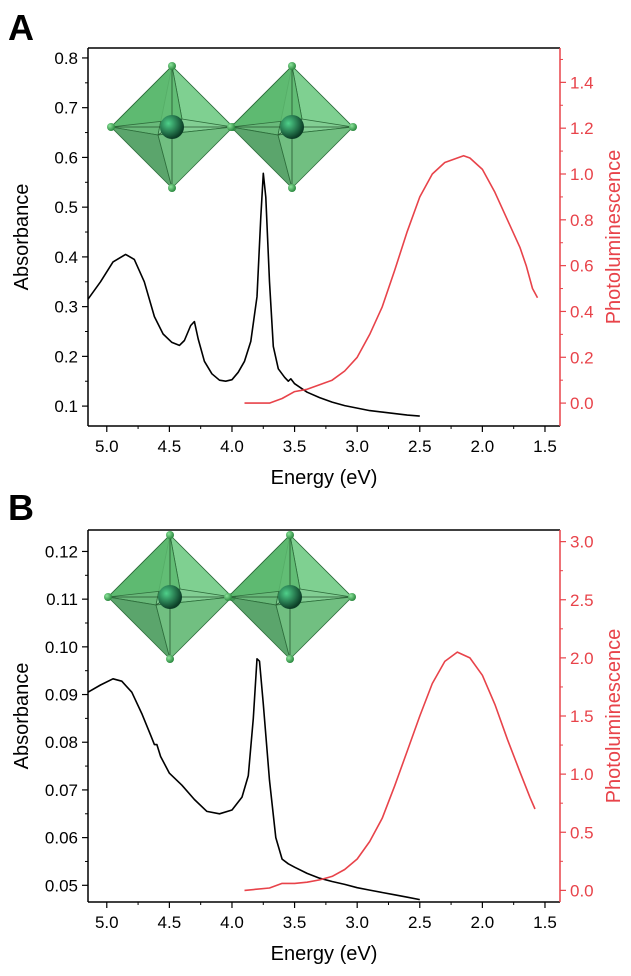  Describe the element at coordinates (61, 647) in the screenshot. I see `y-tick-label: 0.10` at that location.